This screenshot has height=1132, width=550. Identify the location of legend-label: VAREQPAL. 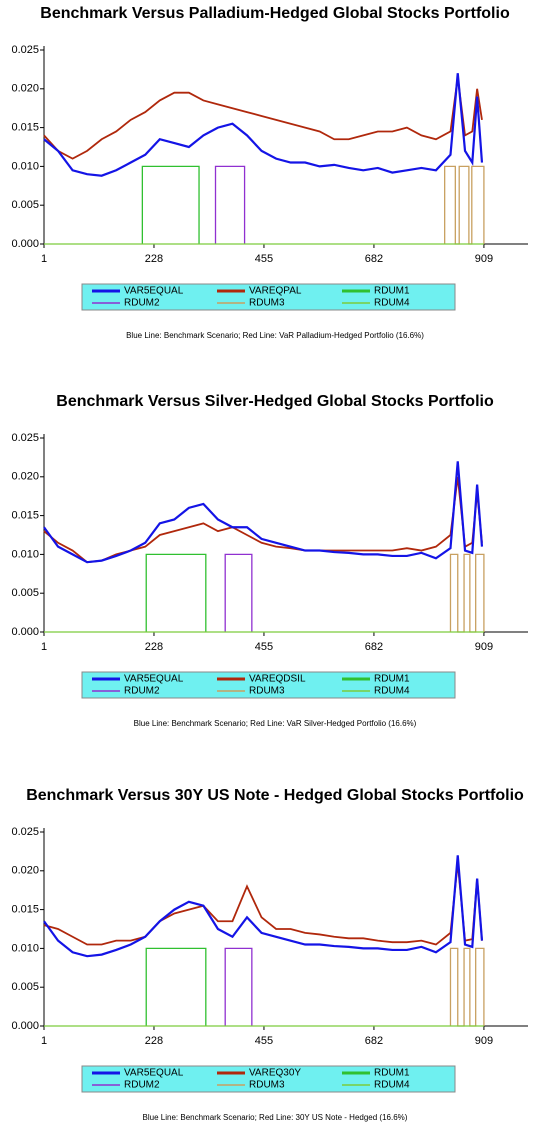
(275, 291).